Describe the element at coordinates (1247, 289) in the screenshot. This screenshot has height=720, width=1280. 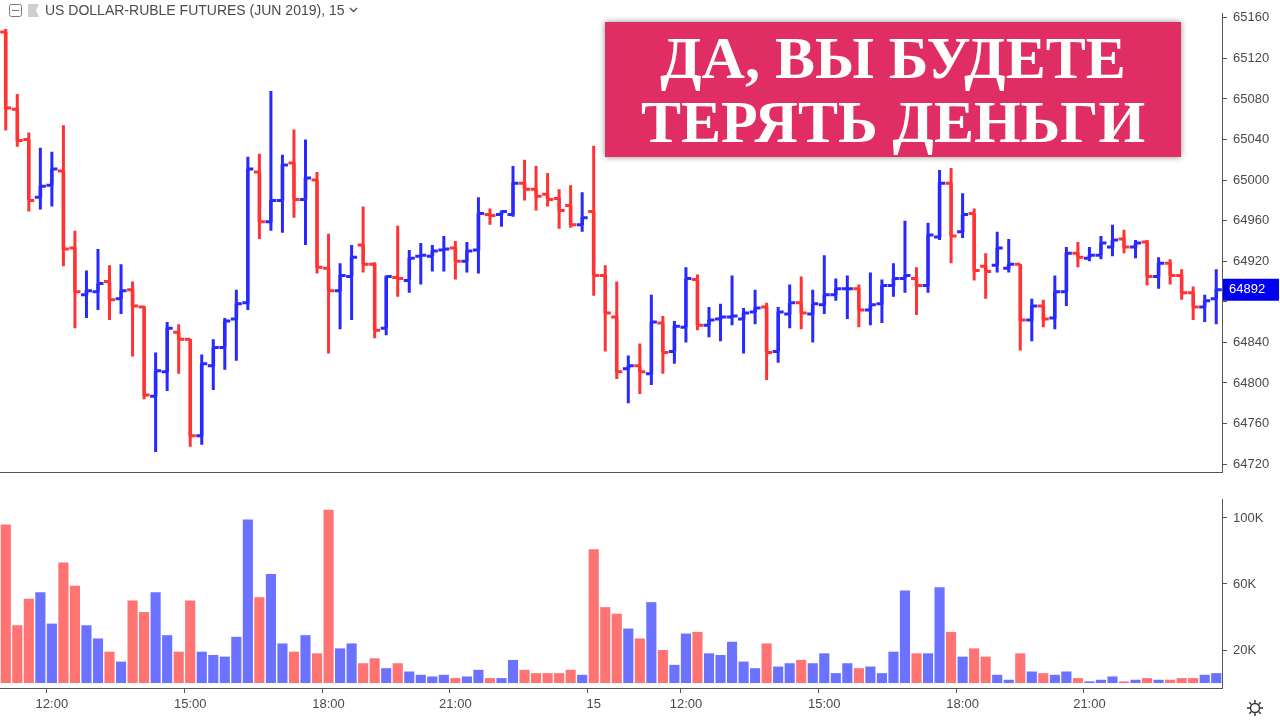
I see `text: 64892` at that location.